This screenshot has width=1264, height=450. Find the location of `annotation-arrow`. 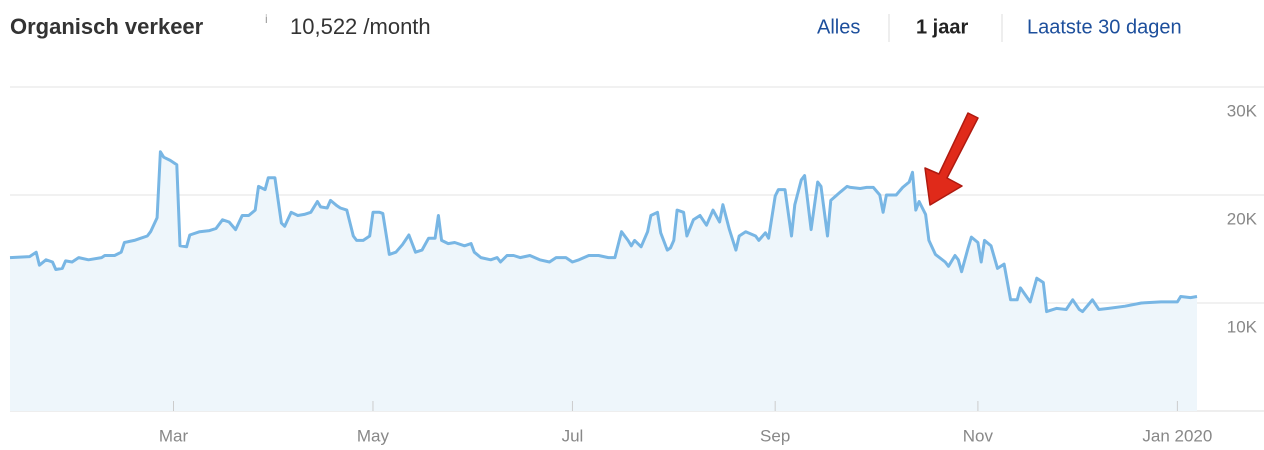

annotation-arrow is located at coordinates (951, 159).